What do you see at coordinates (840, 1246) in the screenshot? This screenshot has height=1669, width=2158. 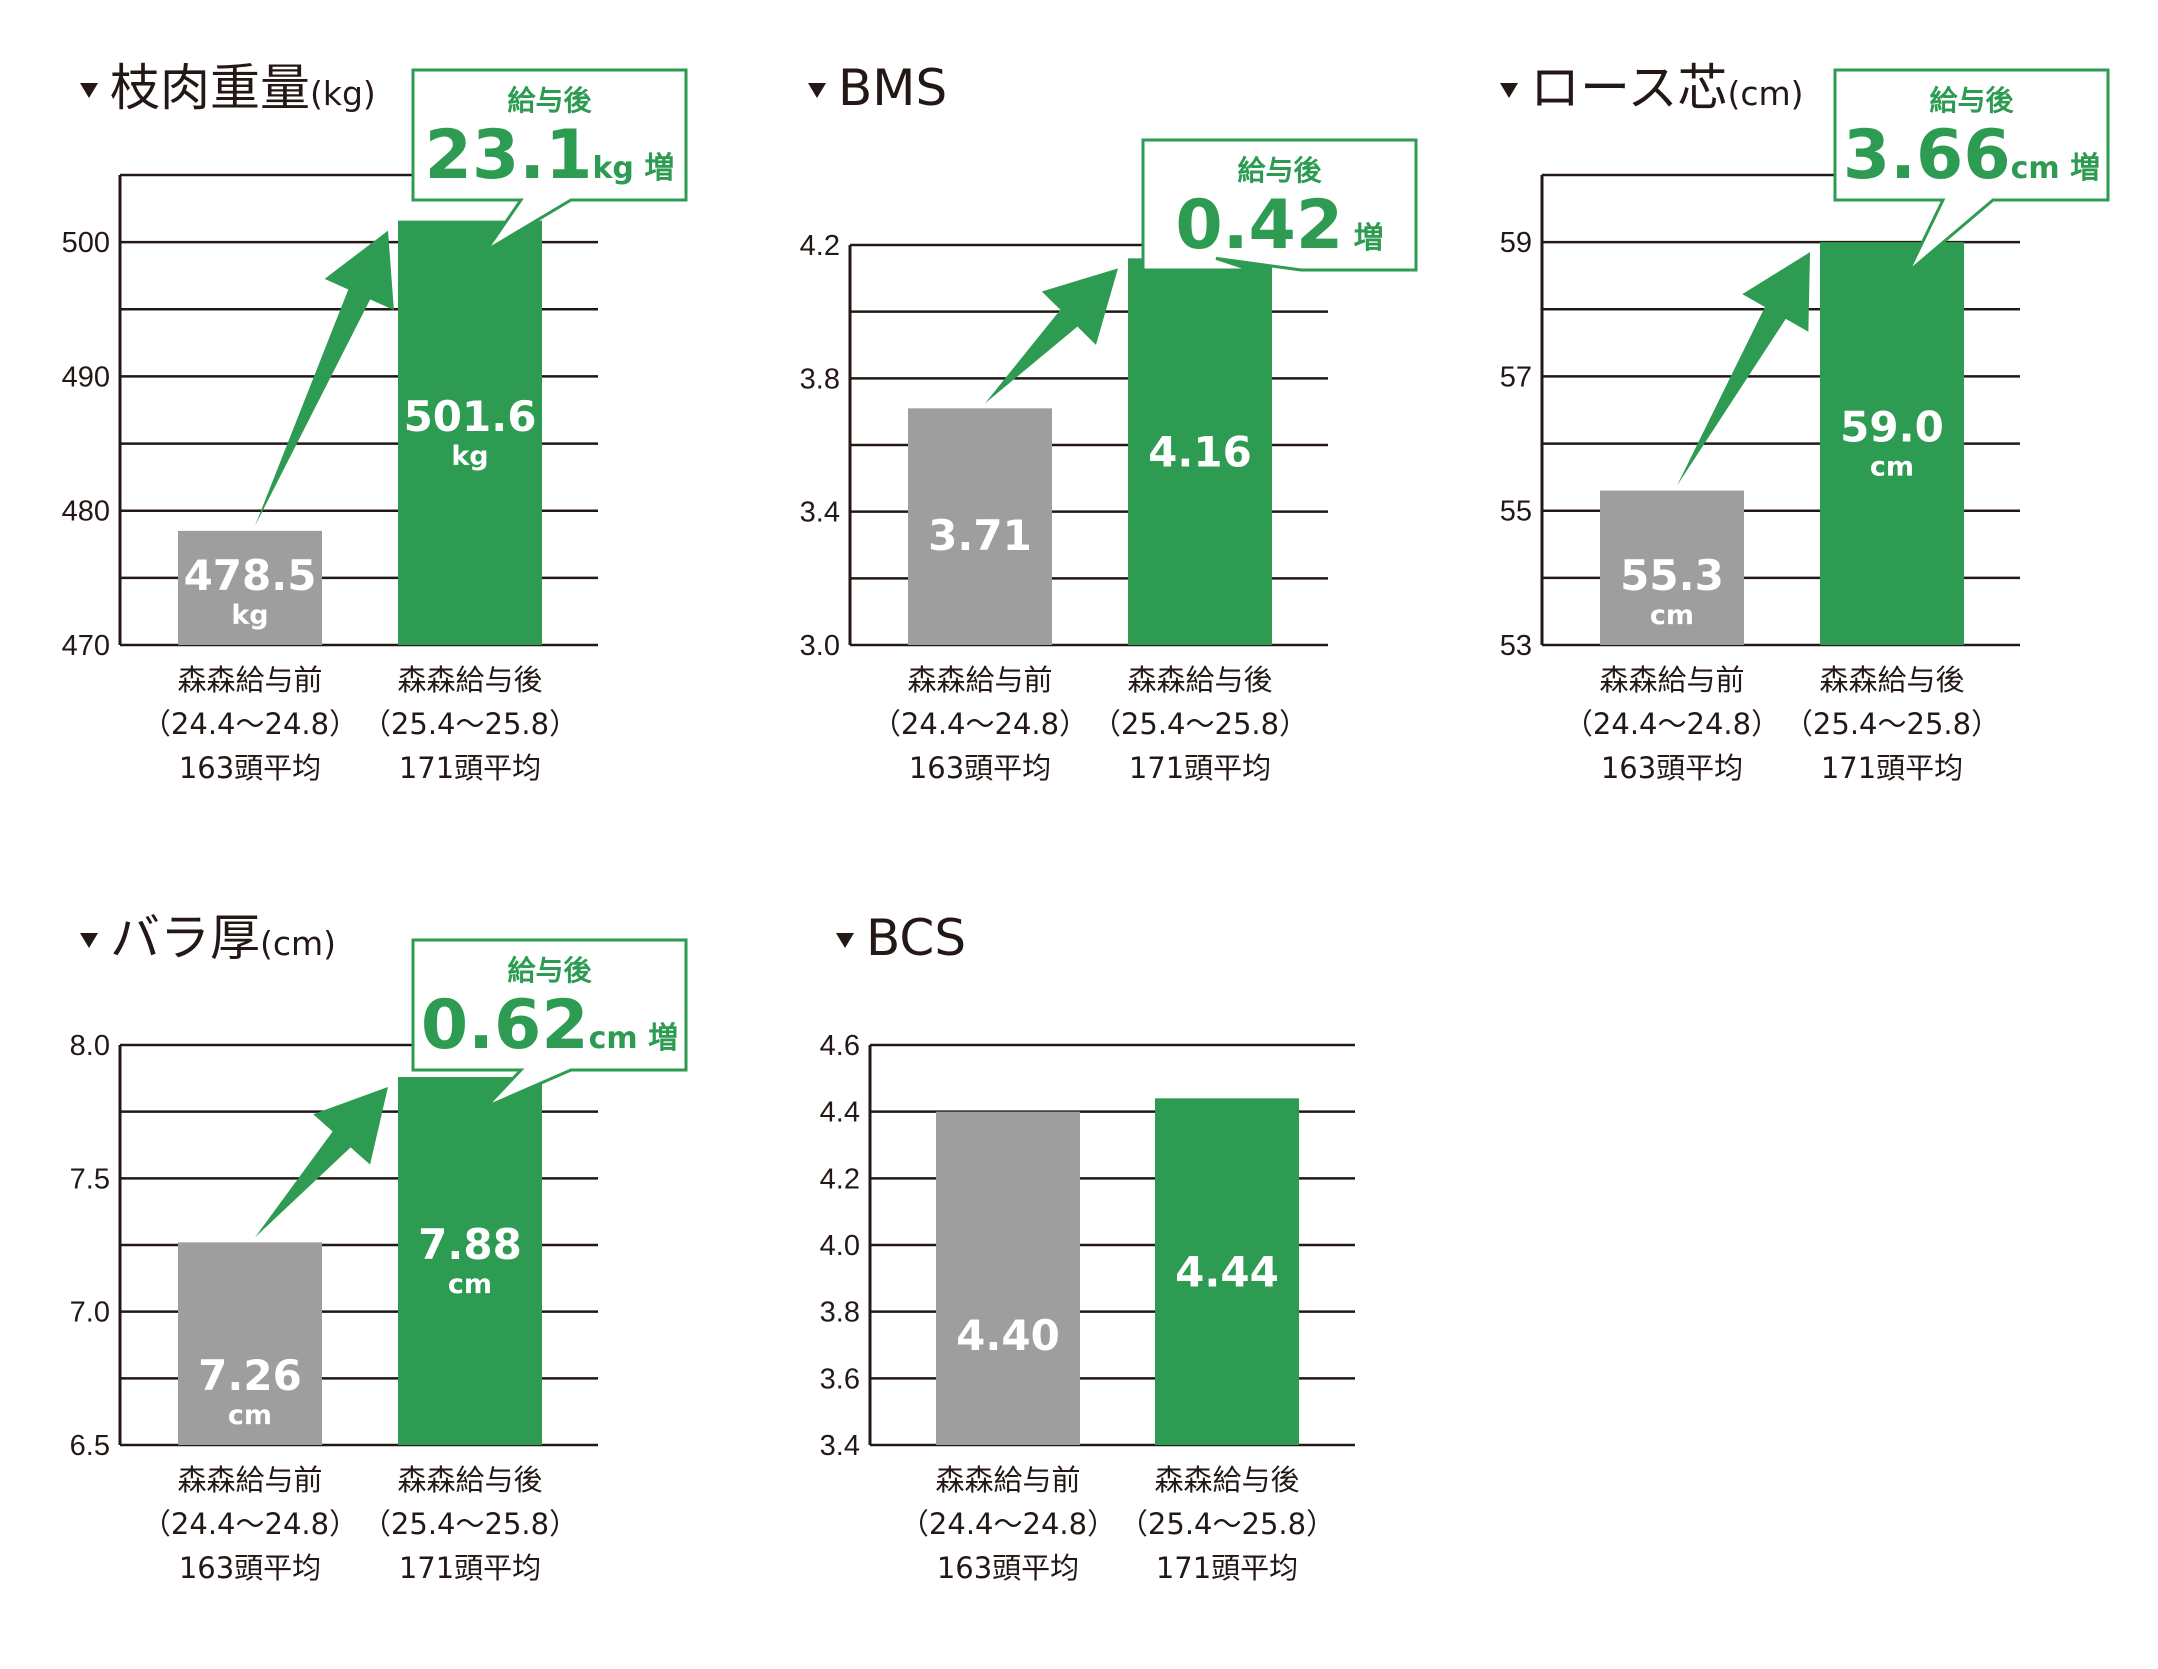 I see `y-tick-label: 4.0` at bounding box center [840, 1246].